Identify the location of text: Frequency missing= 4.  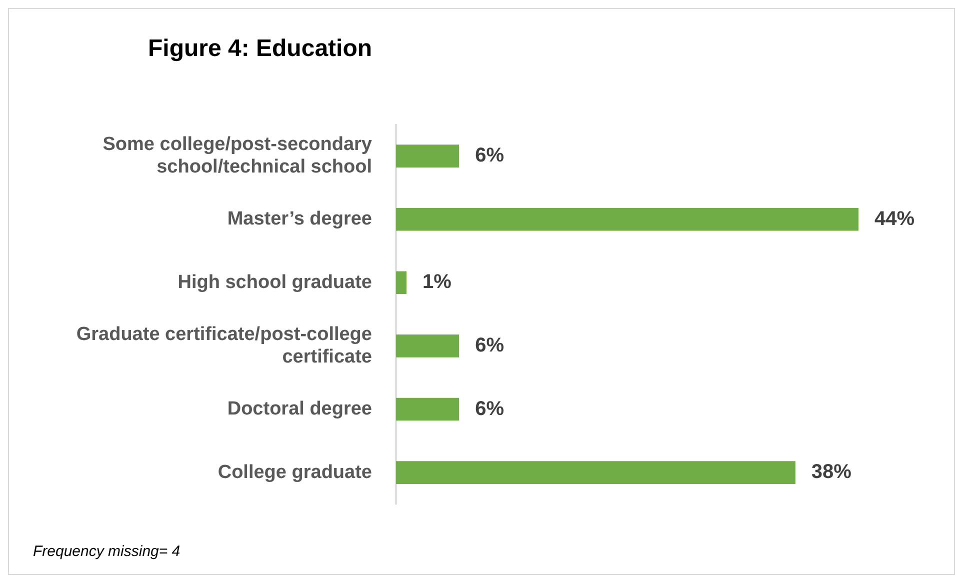
(106, 551).